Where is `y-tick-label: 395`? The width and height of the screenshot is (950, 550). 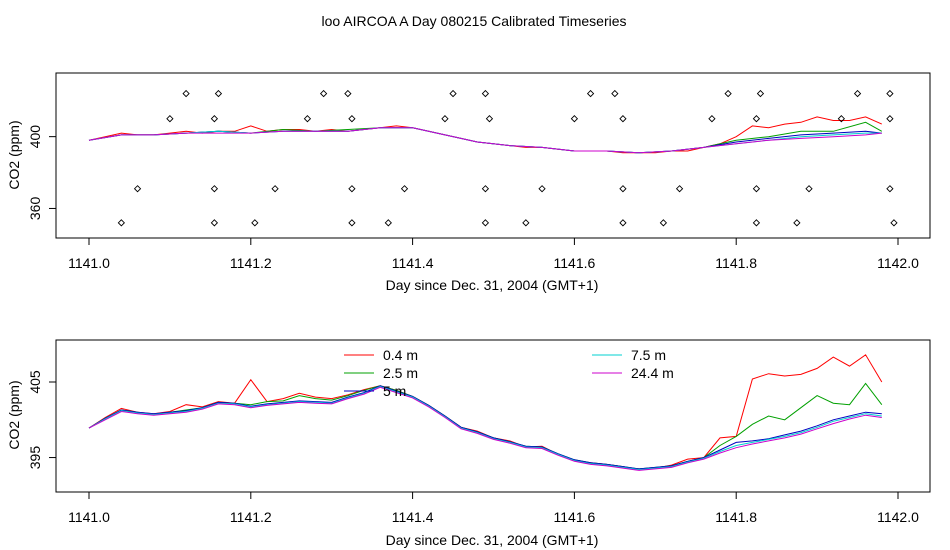 y-tick-label: 395 is located at coordinates (35, 458).